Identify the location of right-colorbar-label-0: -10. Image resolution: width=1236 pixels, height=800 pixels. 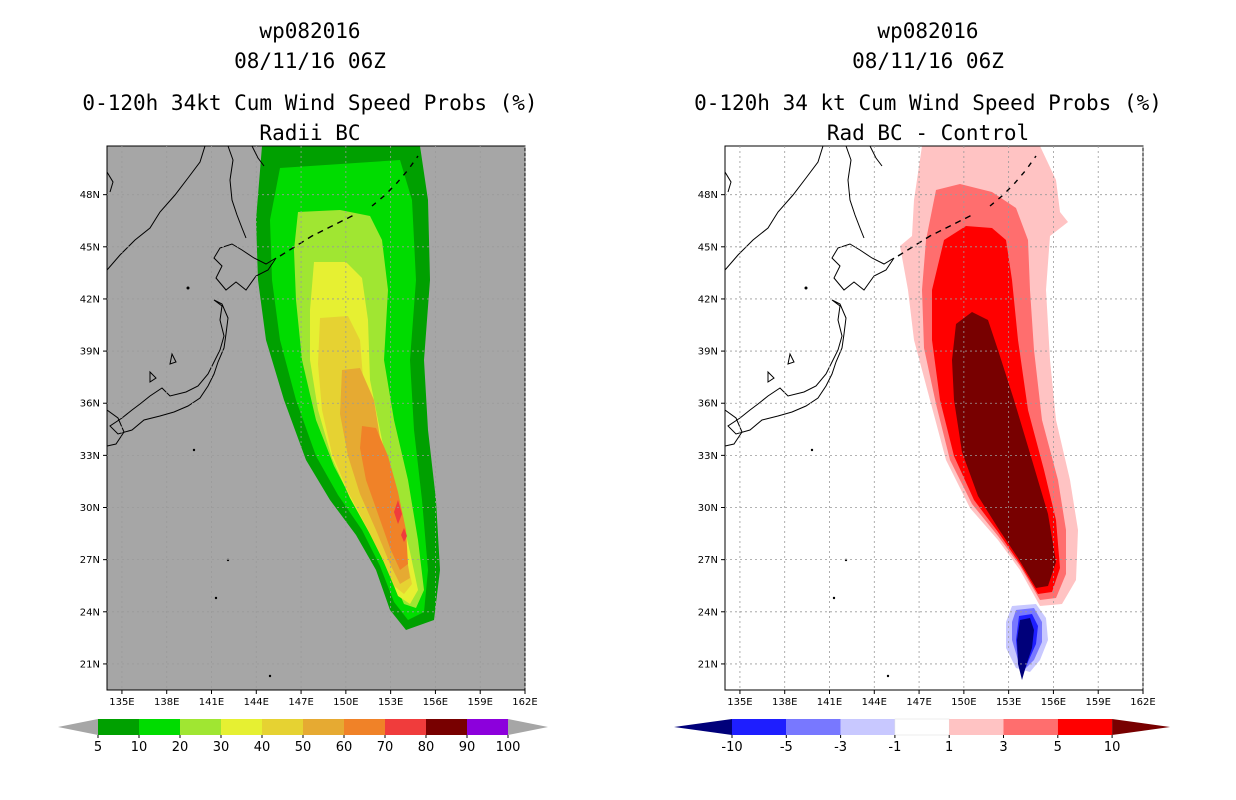
(731, 747).